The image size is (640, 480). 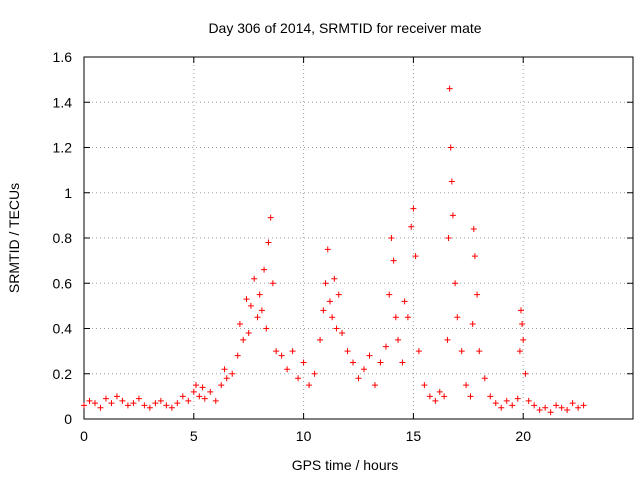 I want to click on x-tick-label: 0, so click(x=84, y=436).